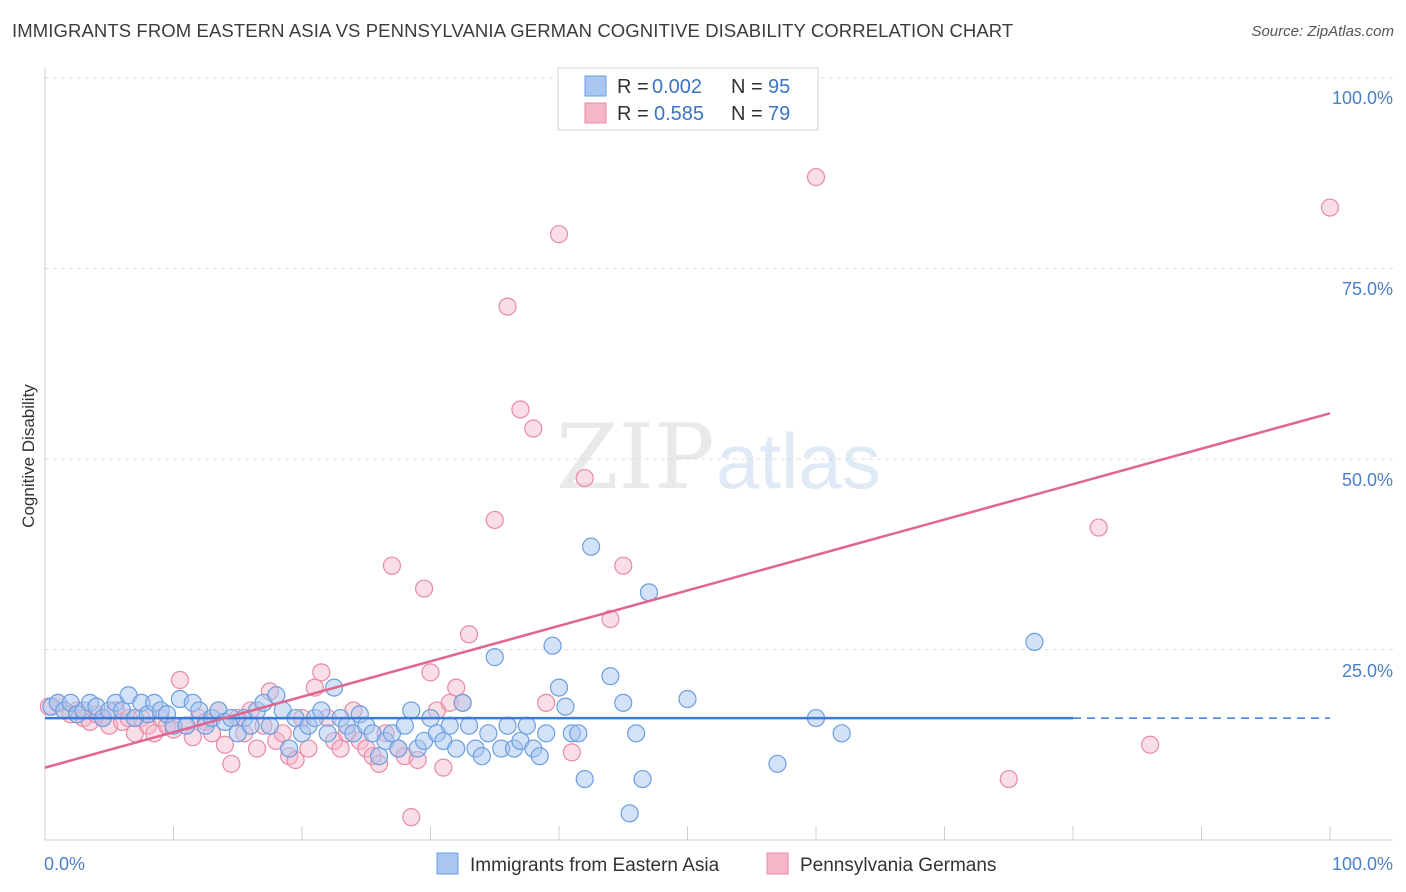  What do you see at coordinates (1362, 864) in the screenshot?
I see `x-tick-label-max: 100.0%` at bounding box center [1362, 864].